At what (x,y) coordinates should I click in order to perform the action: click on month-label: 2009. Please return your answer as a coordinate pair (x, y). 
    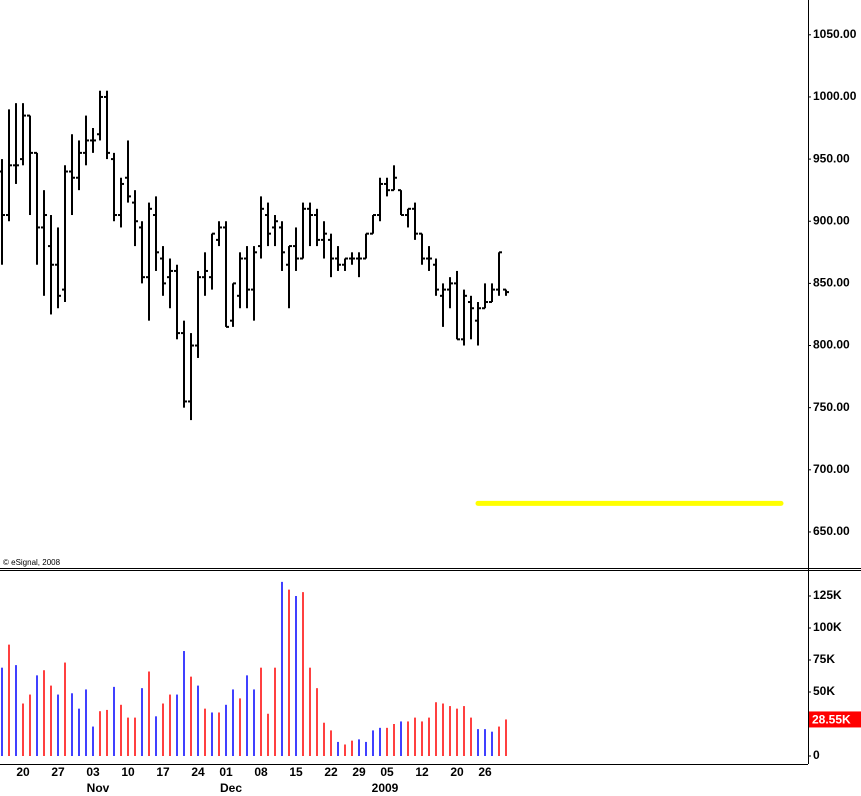
    Looking at the image, I should click on (385, 788).